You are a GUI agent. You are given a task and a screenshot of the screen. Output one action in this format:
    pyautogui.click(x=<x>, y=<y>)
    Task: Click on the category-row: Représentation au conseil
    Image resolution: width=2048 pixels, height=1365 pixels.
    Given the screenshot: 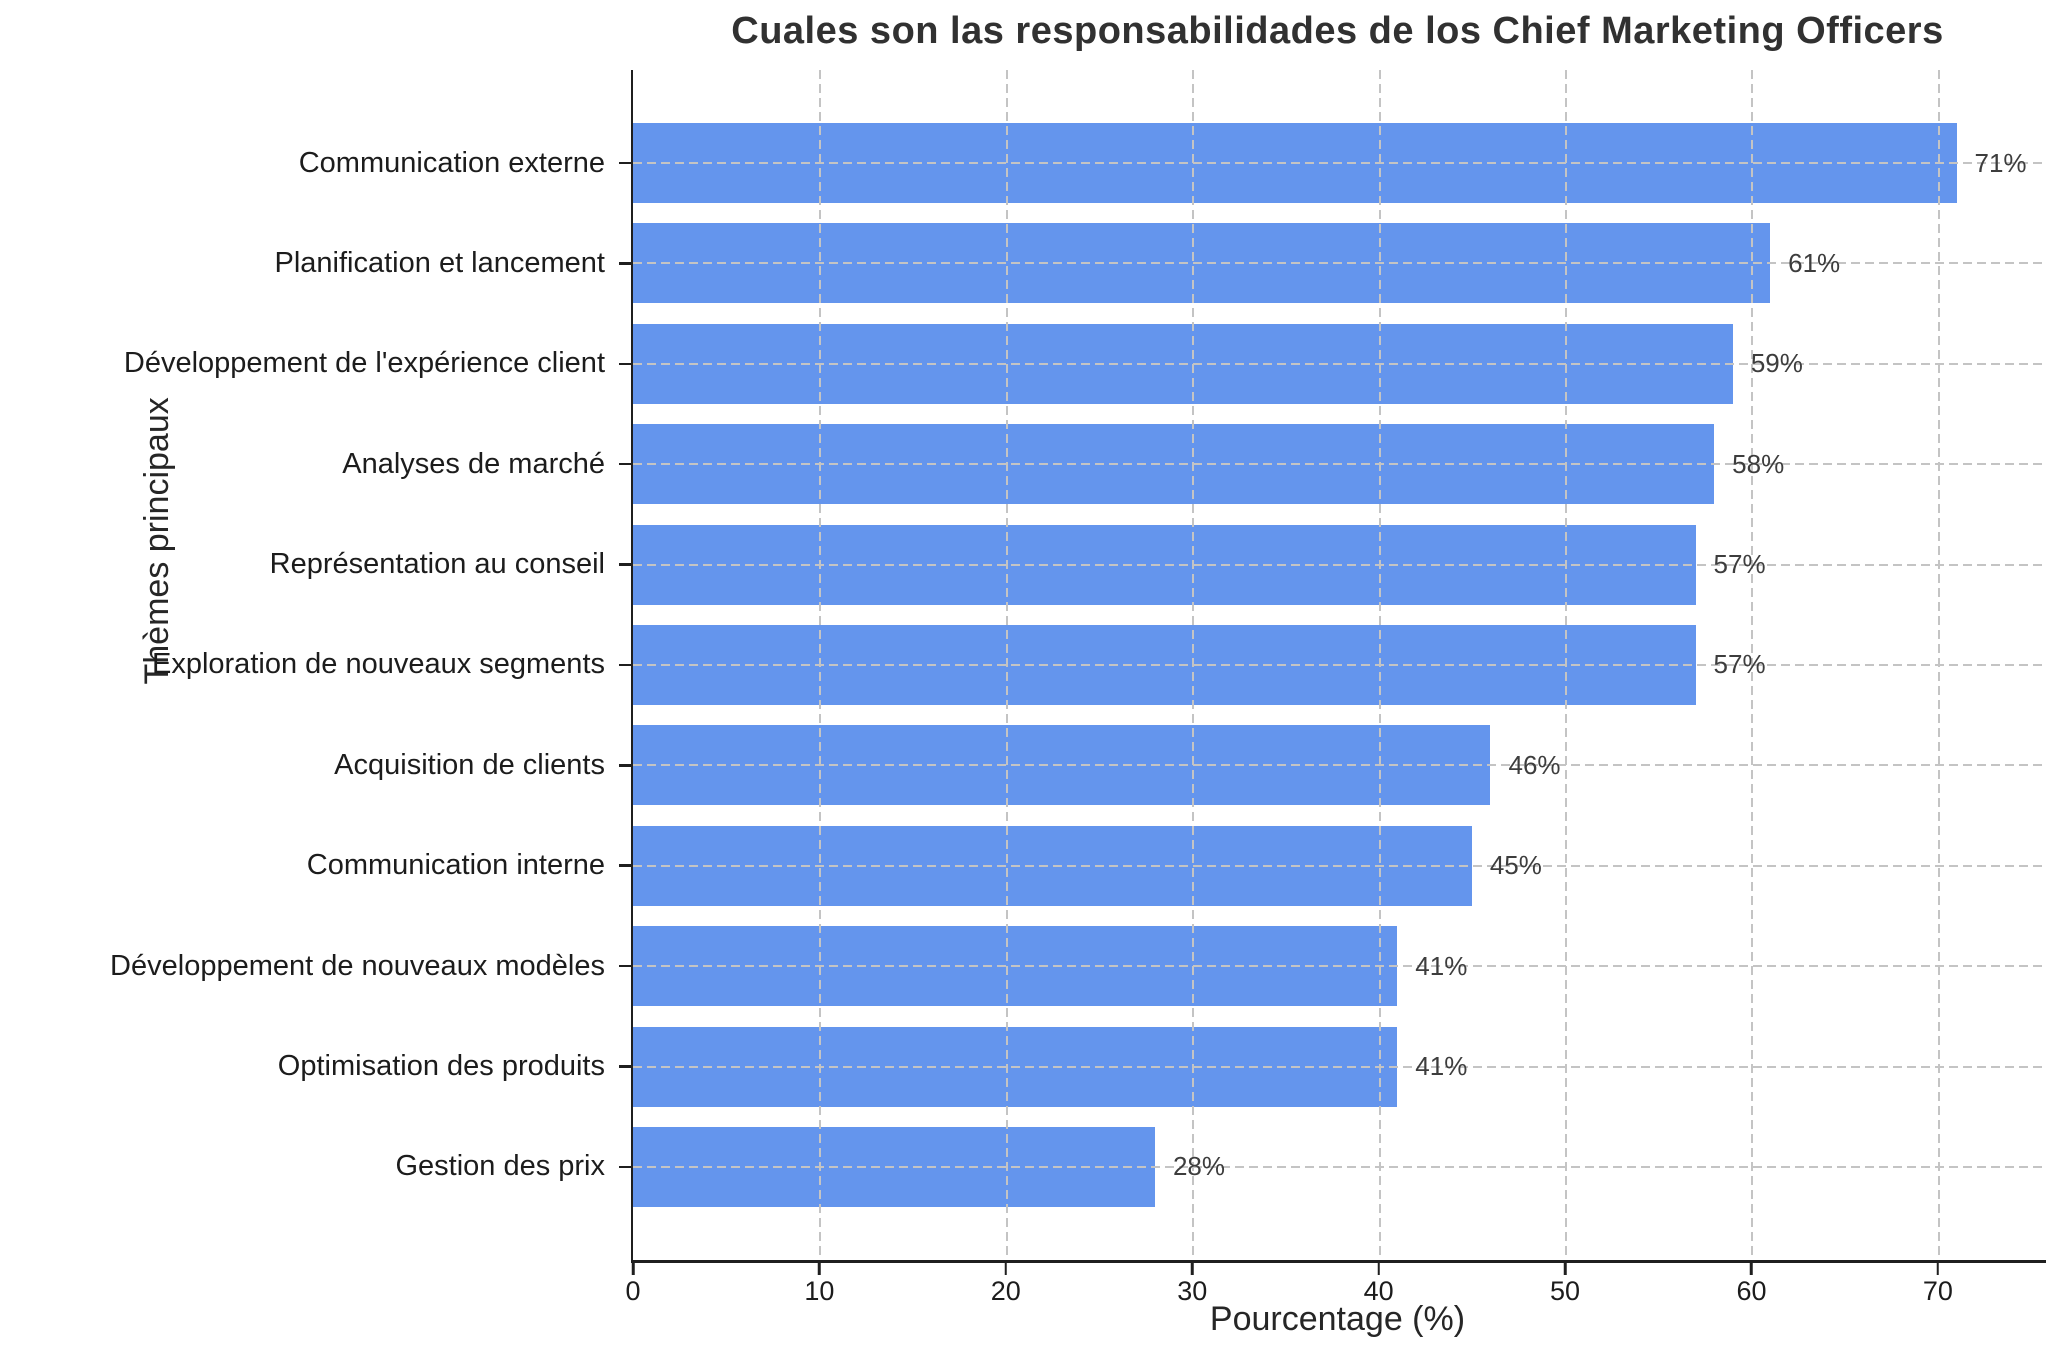 What is the action you would take?
    pyautogui.click(x=309, y=565)
    